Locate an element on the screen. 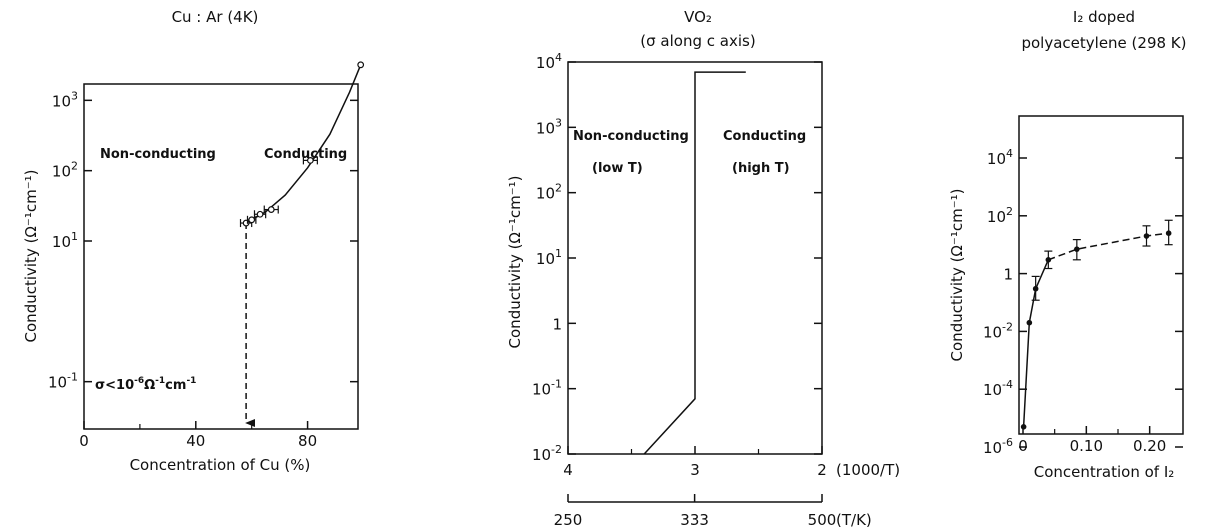 This screenshot has width=1211, height=529. y-tick-label: 10⁻⁶ is located at coordinates (998, 446).